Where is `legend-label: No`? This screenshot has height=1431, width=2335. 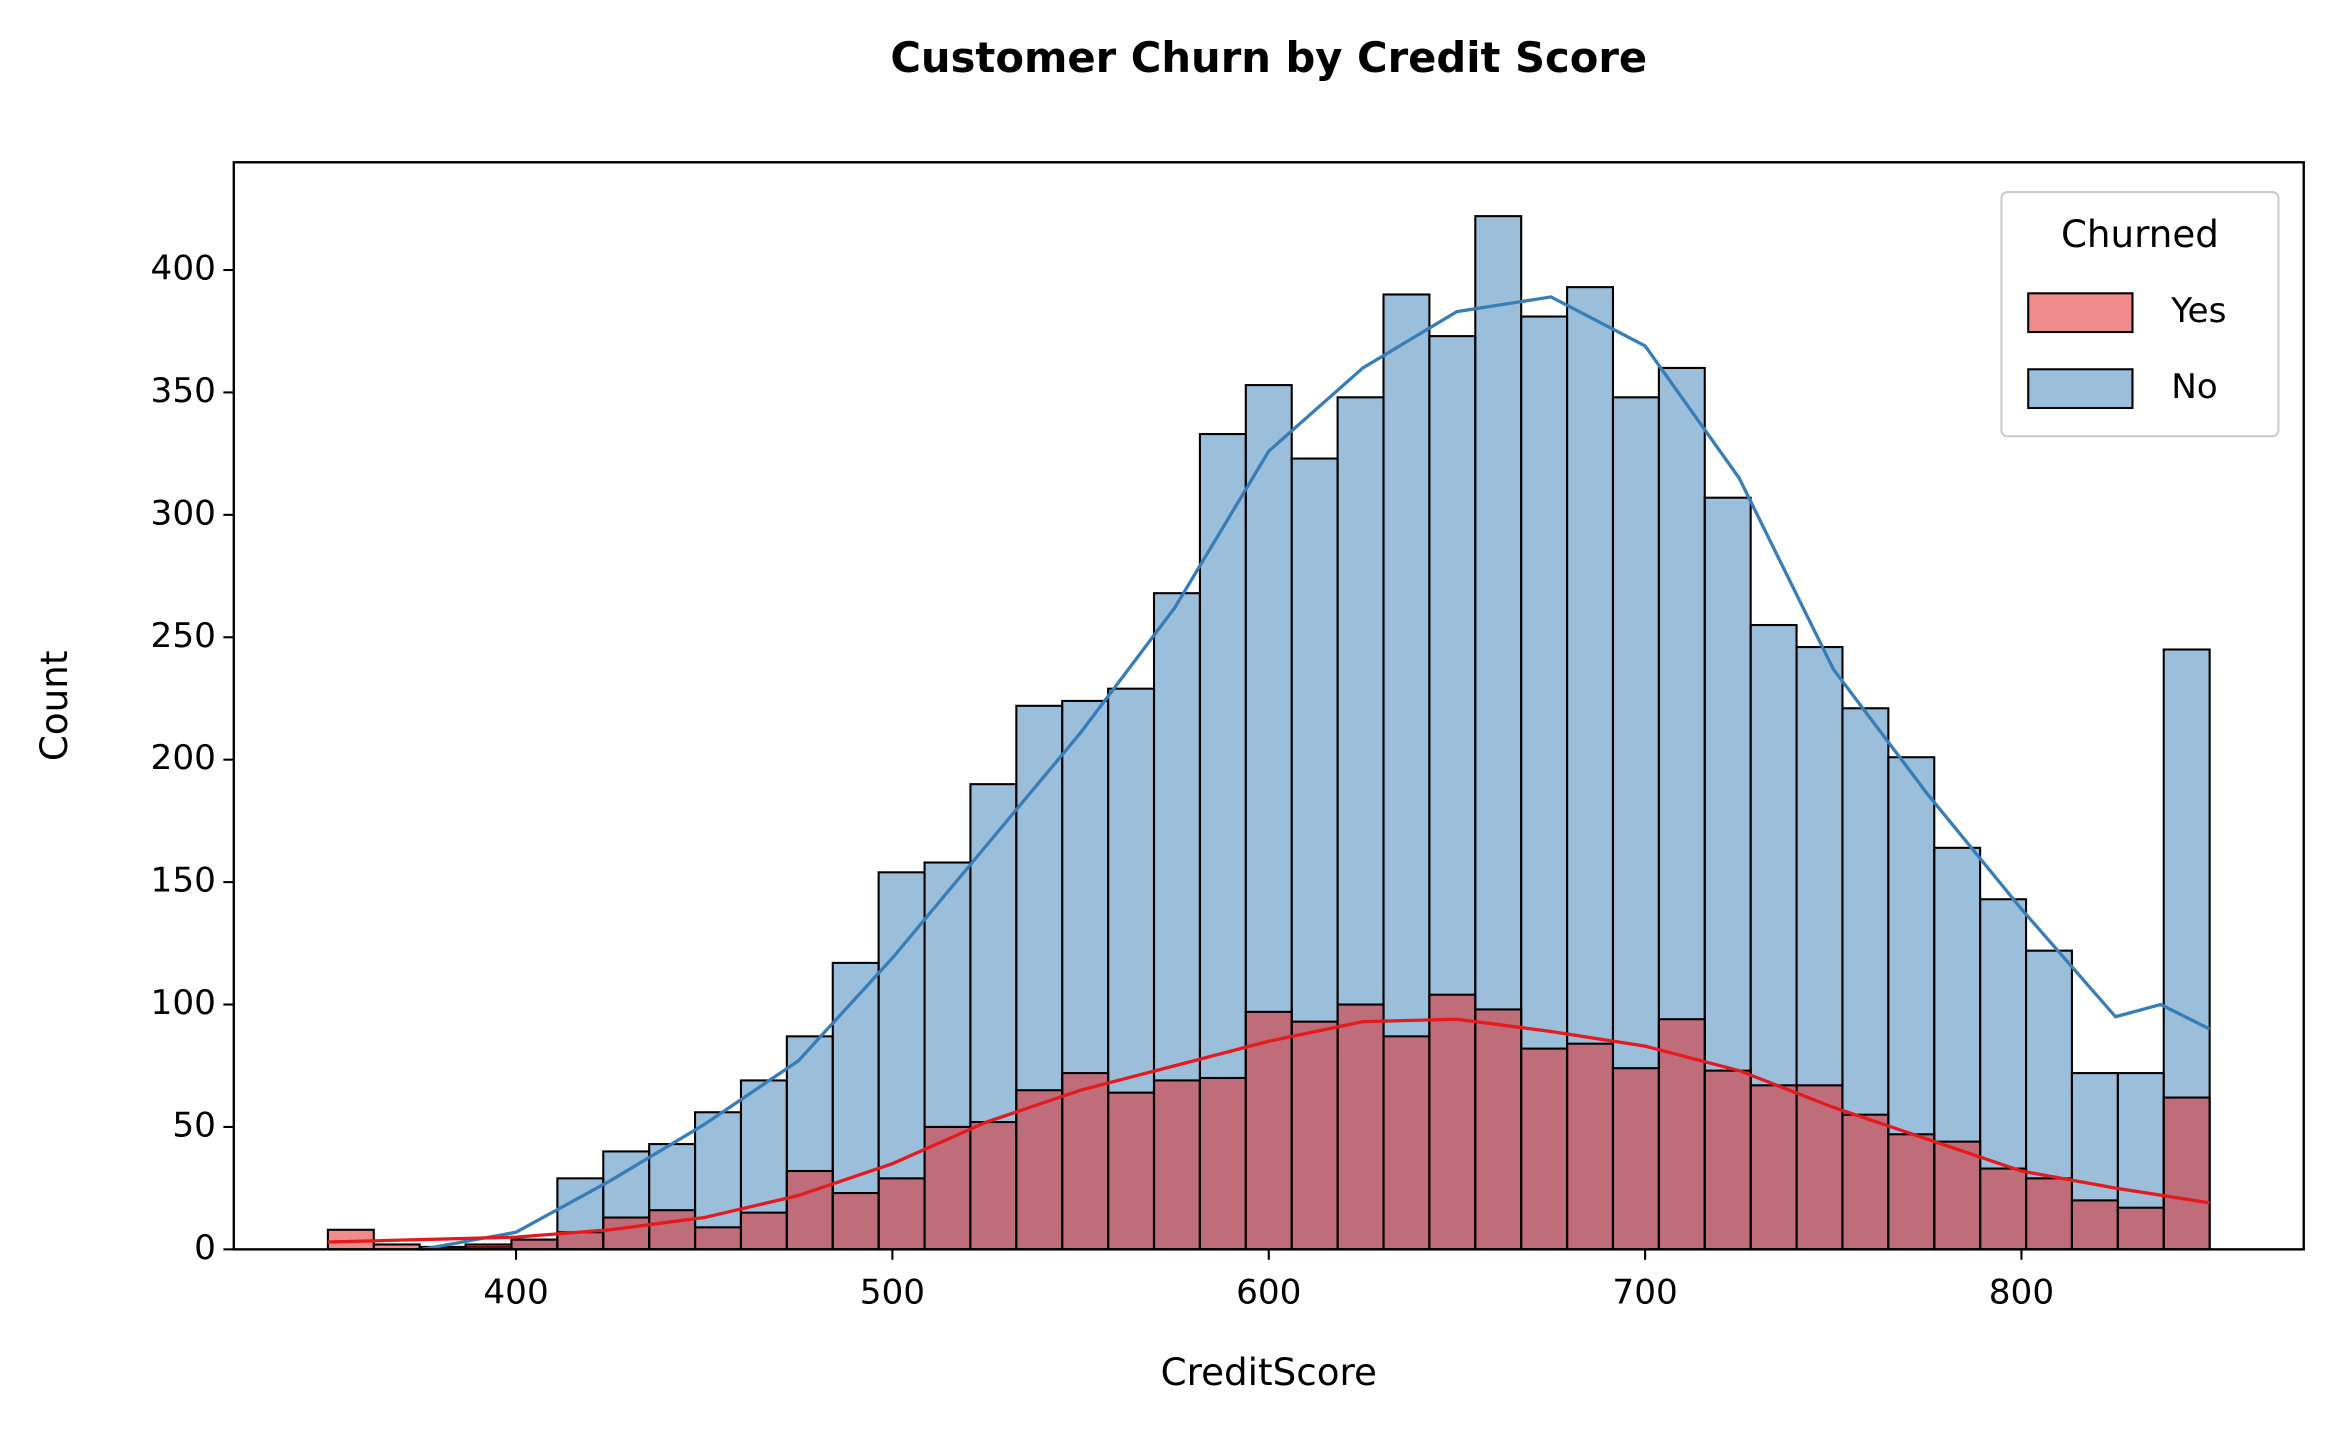 legend-label: No is located at coordinates (2194, 387).